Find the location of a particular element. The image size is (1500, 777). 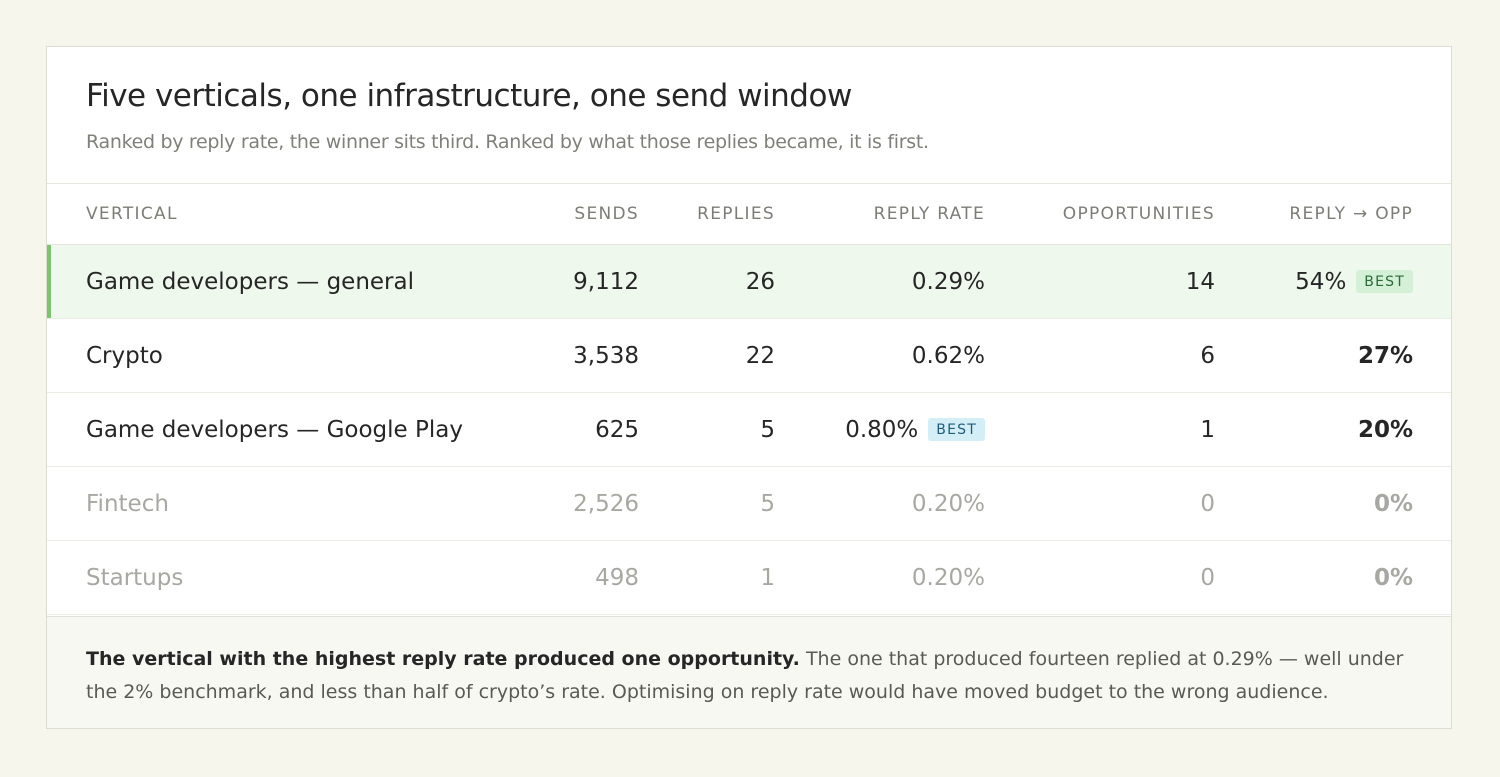

cell-vertical: Fintech is located at coordinates (302, 503).